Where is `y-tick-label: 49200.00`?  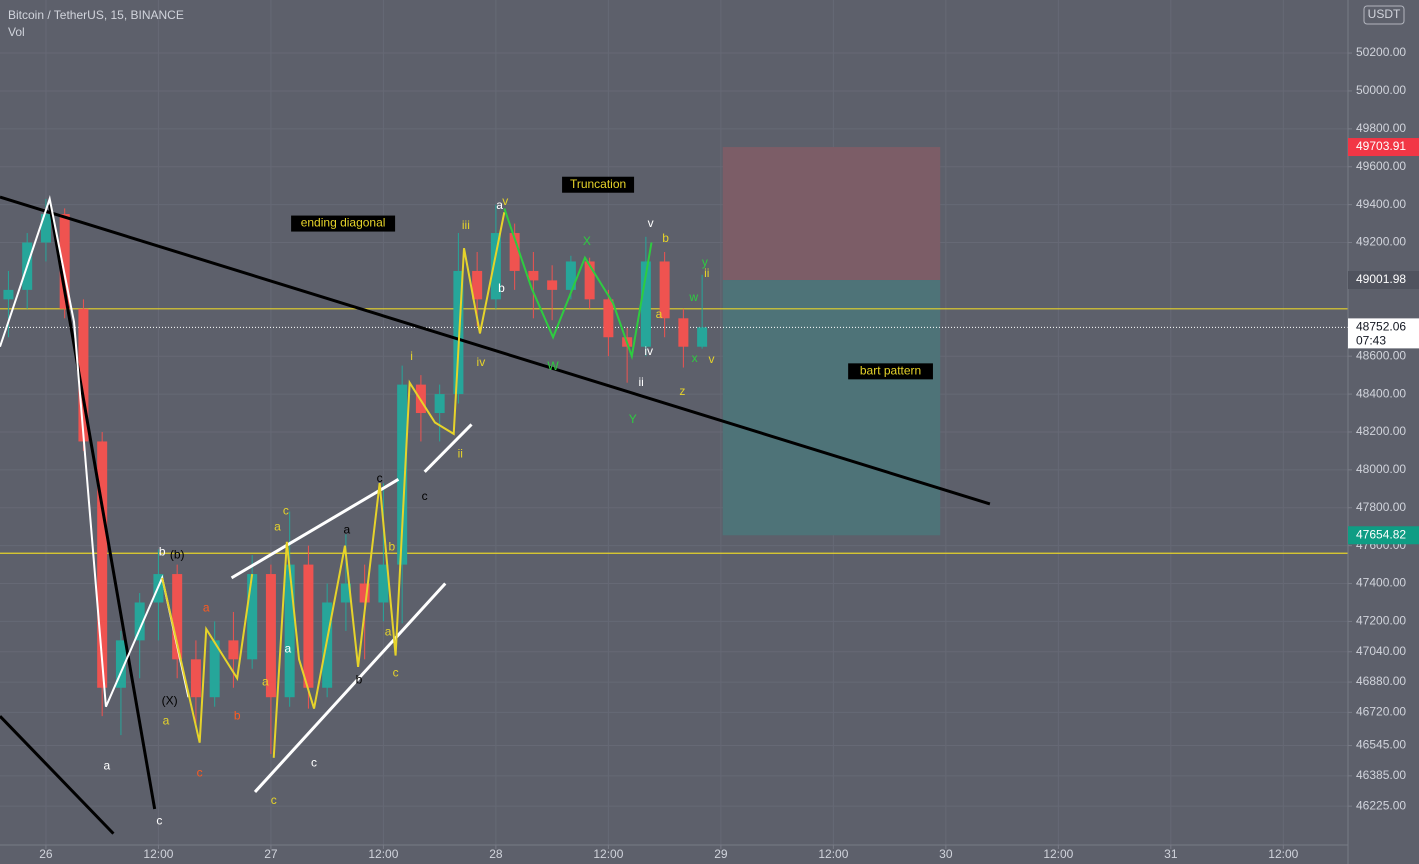 y-tick-label: 49200.00 is located at coordinates (1381, 242).